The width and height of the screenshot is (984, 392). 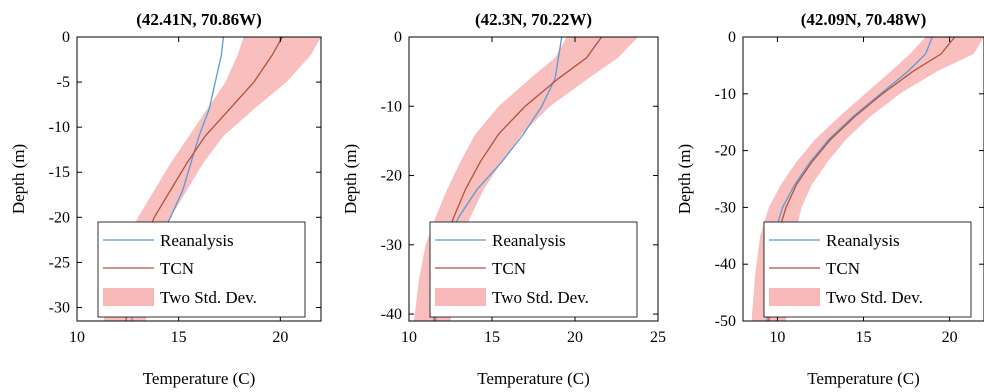 What do you see at coordinates (59, 172) in the screenshot?
I see `y-tick-label: -15` at bounding box center [59, 172].